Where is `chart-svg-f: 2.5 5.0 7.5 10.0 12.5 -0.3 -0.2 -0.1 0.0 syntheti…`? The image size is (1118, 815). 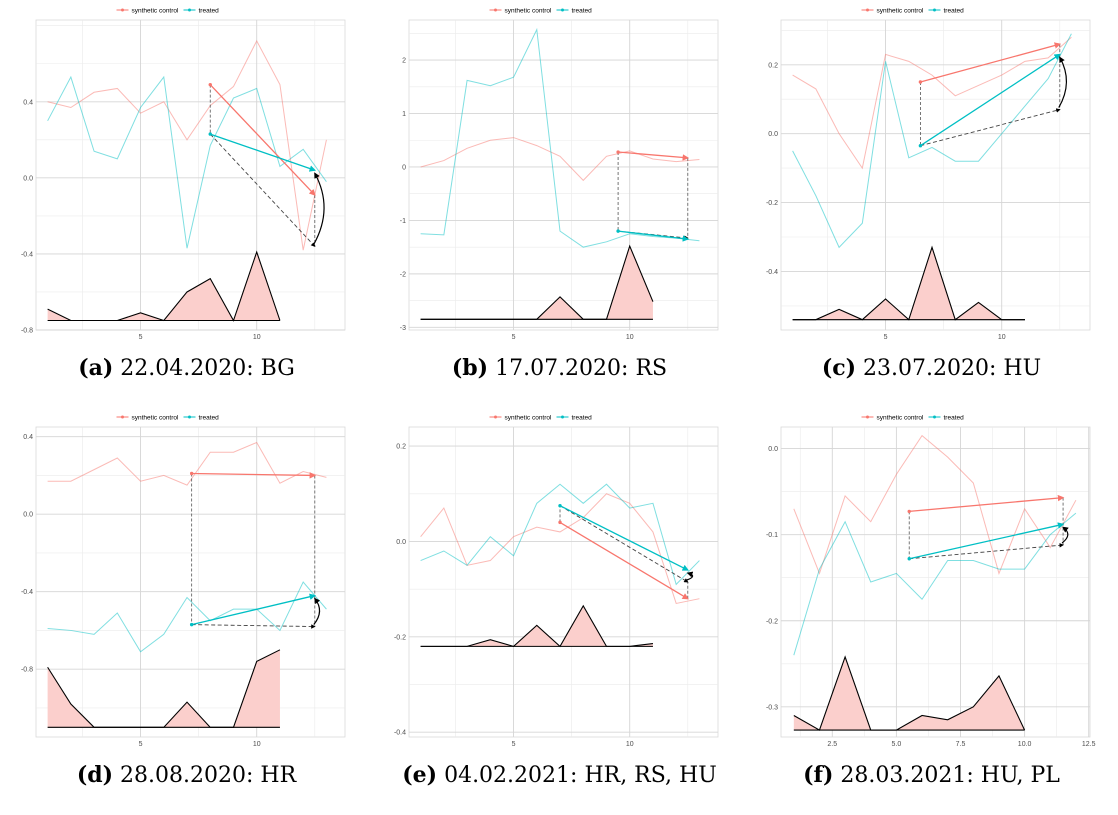 chart-svg-f: 2.5 5.0 7.5 10.0 12.5 -0.3 -0.2 -0.1 0.0 syntheti… is located at coordinates (931, 581).